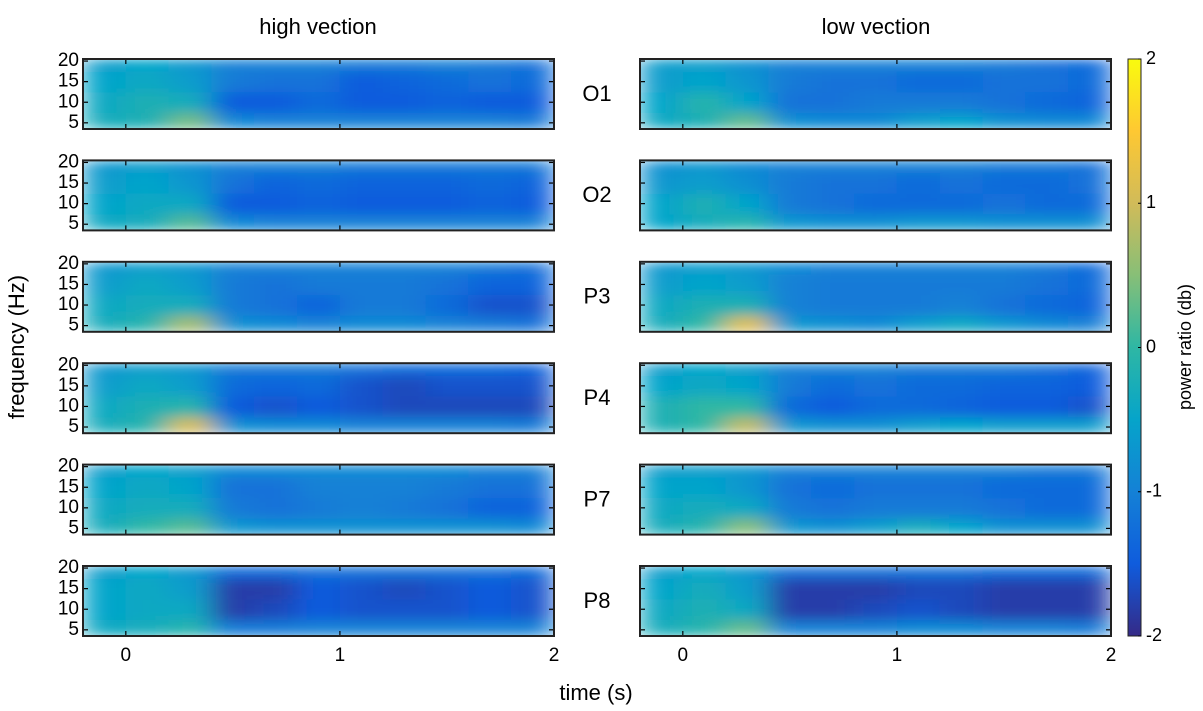  I want to click on panel-frame, so click(875, 296).